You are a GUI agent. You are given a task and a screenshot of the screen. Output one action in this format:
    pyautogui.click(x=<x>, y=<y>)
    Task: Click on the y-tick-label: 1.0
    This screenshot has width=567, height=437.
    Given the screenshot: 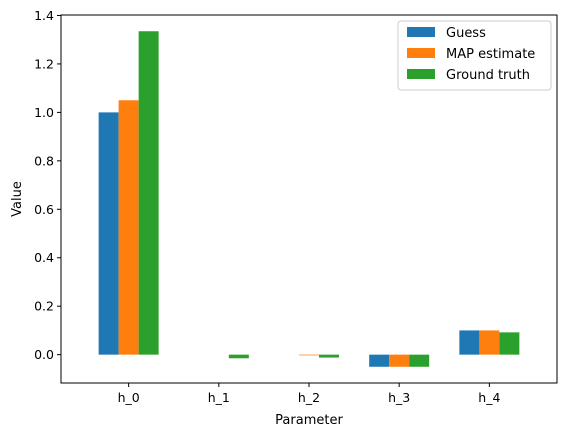 What is the action you would take?
    pyautogui.click(x=44, y=112)
    